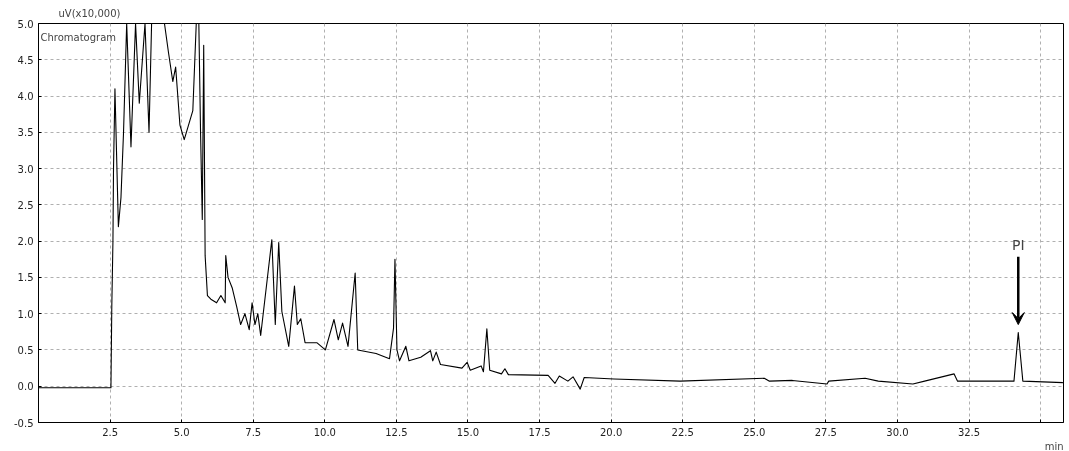 The width and height of the screenshot is (1069, 451). Describe the element at coordinates (25, 205) in the screenshot. I see `y-tick-label: 2.5` at that location.